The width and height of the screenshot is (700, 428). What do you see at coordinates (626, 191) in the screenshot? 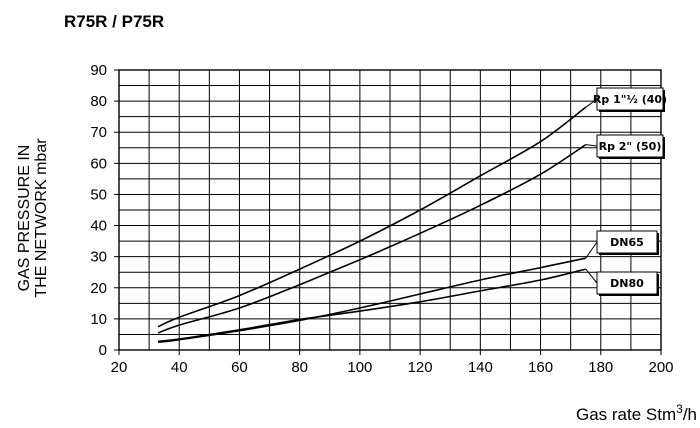
I see `series-labels: Rp 1"½ (40) Rp 2" (50) DN65 DN80` at bounding box center [626, 191].